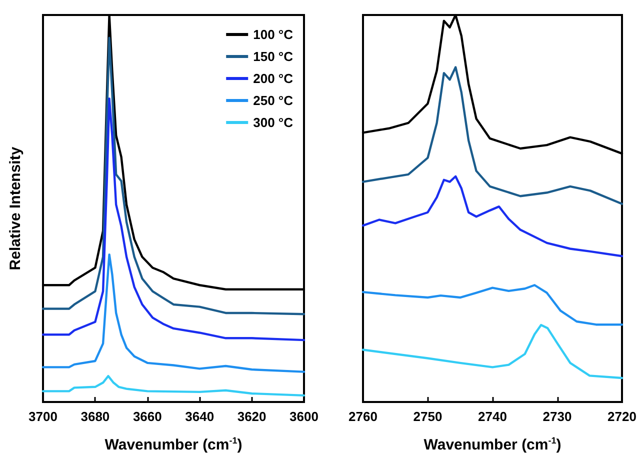  What do you see at coordinates (273, 100) in the screenshot?
I see `legend-label: 250 °C` at bounding box center [273, 100].